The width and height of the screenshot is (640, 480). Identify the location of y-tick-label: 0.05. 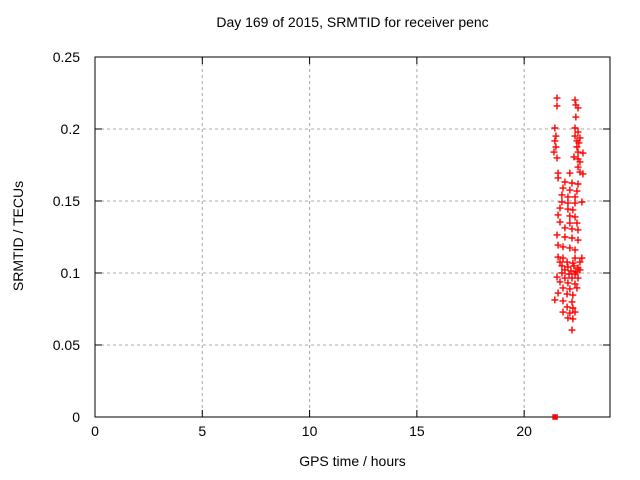
(66, 345).